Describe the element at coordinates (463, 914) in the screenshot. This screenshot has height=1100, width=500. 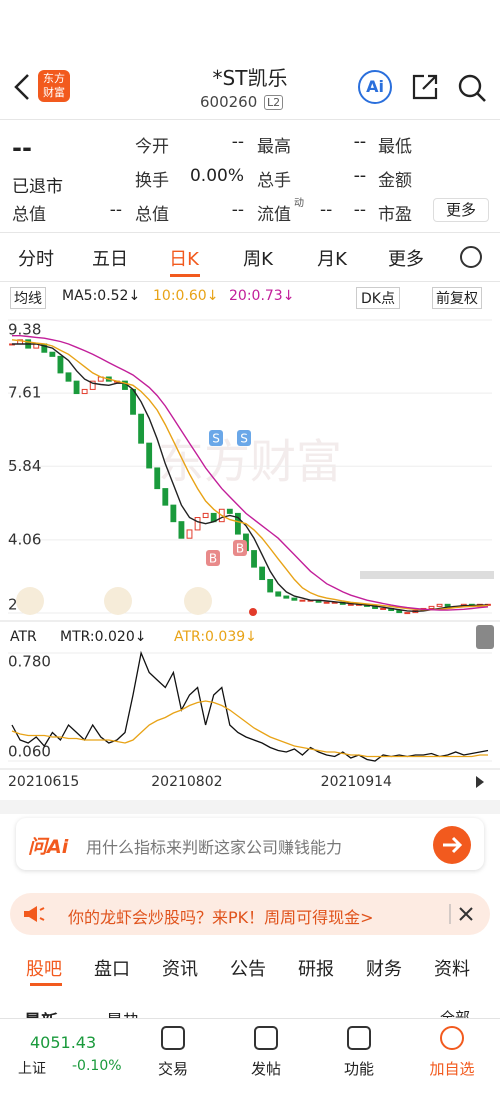
I see `close` at that location.